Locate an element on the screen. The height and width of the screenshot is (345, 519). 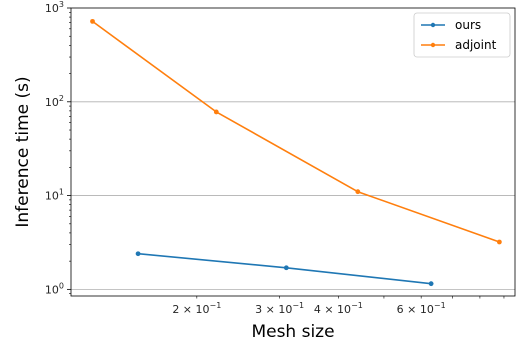
legend: ours adjoint is located at coordinates (462, 35).